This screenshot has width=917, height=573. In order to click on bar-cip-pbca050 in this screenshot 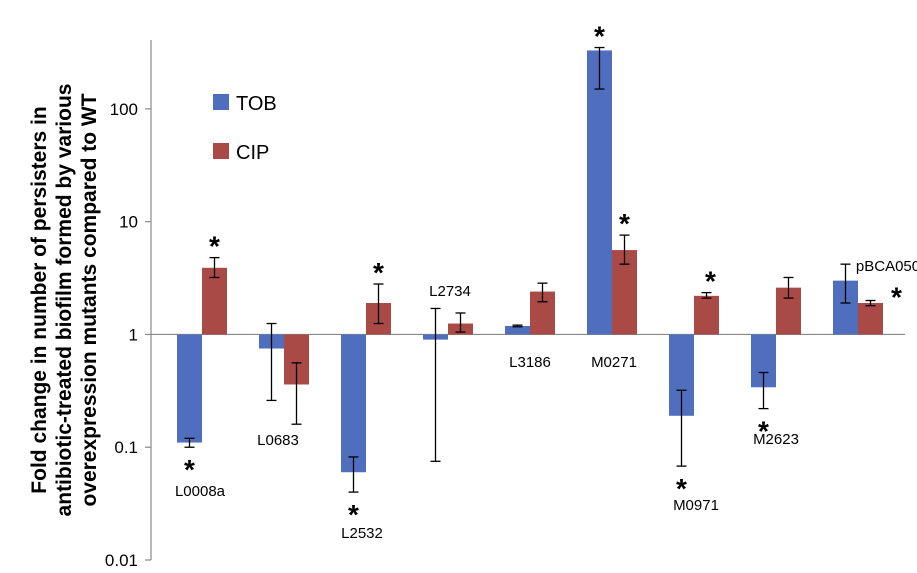, I will do `click(870, 319)`.